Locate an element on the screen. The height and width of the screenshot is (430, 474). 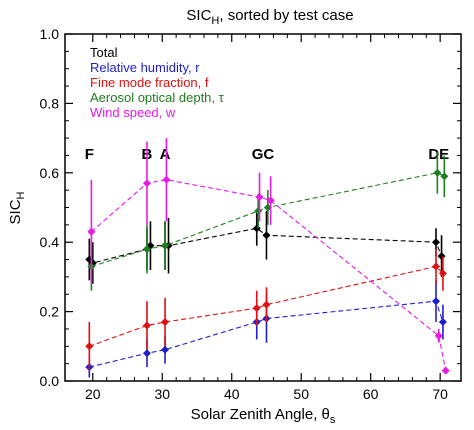
svg-text: SICH is located at coordinates (17, 207).